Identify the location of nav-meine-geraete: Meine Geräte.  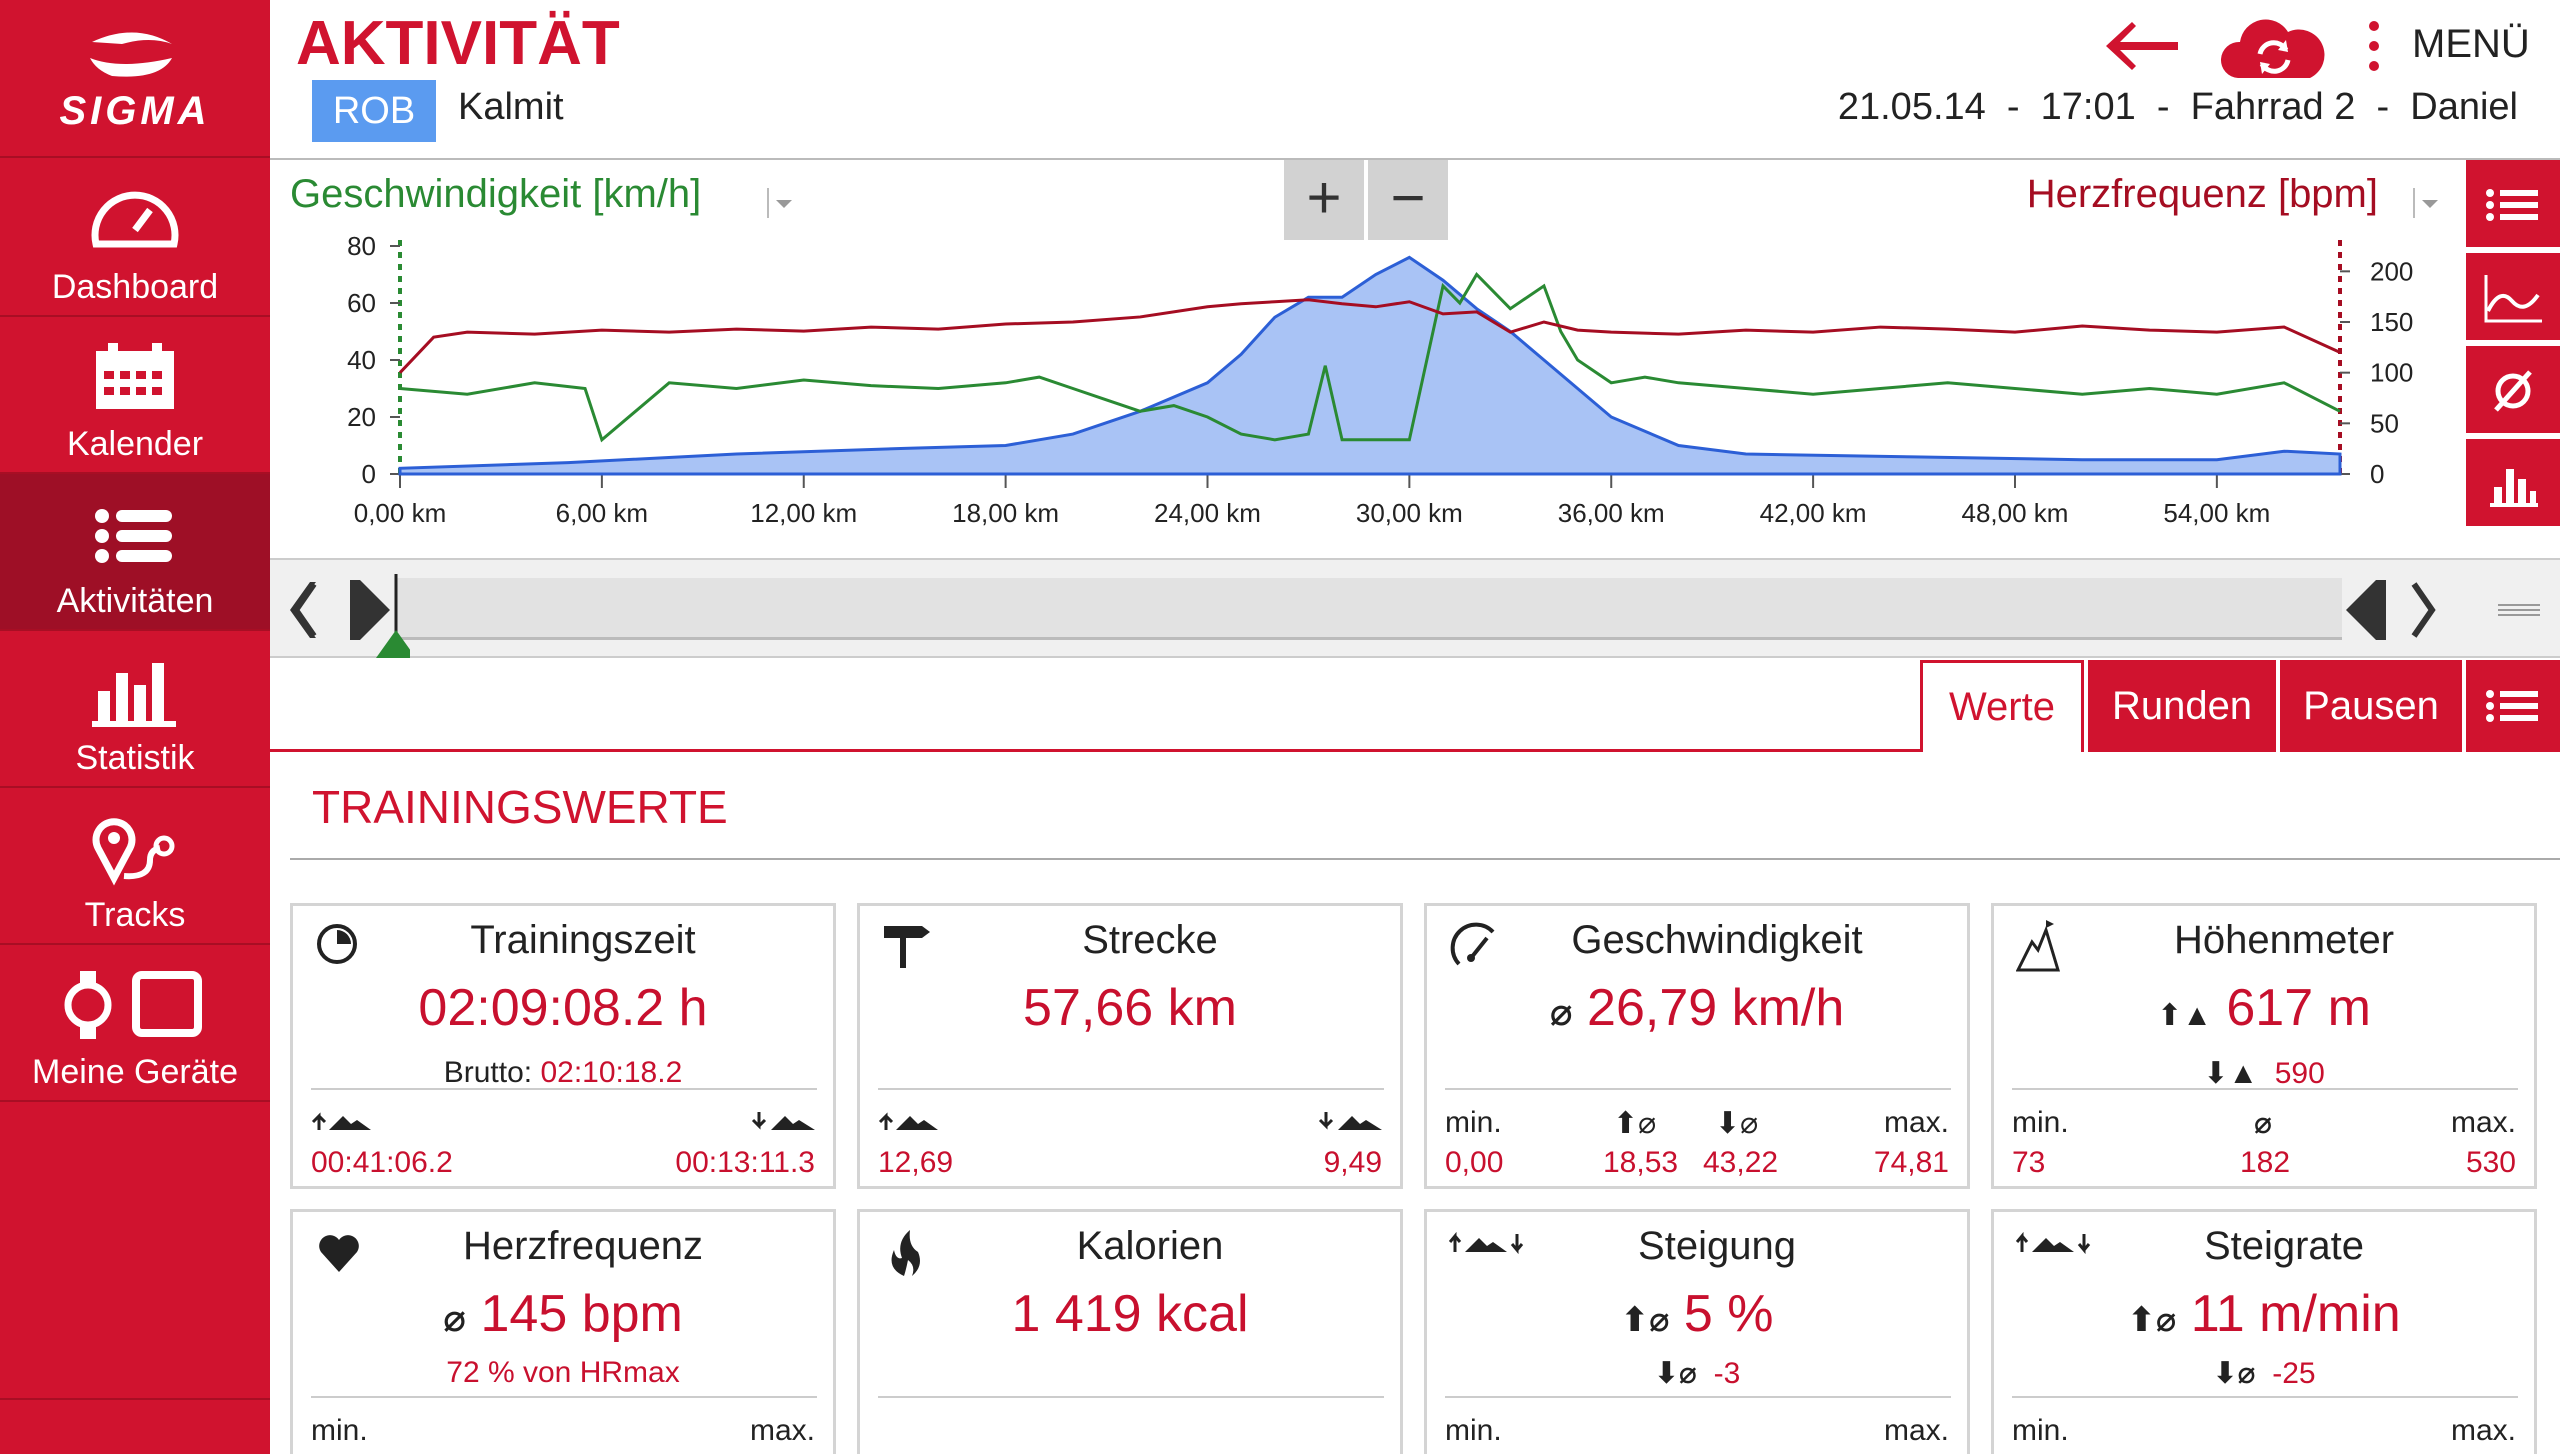
(135, 1023).